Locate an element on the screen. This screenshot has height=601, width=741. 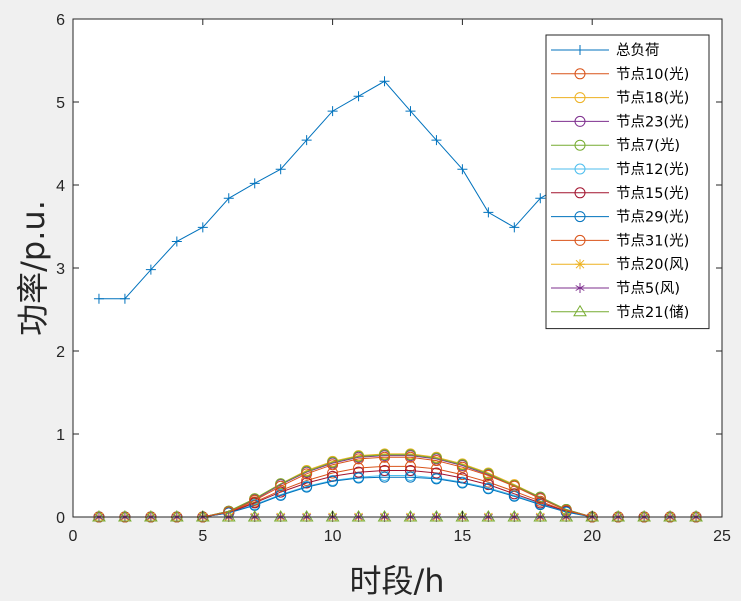
legend-entry: 节点20(风) is located at coordinates (620, 264).